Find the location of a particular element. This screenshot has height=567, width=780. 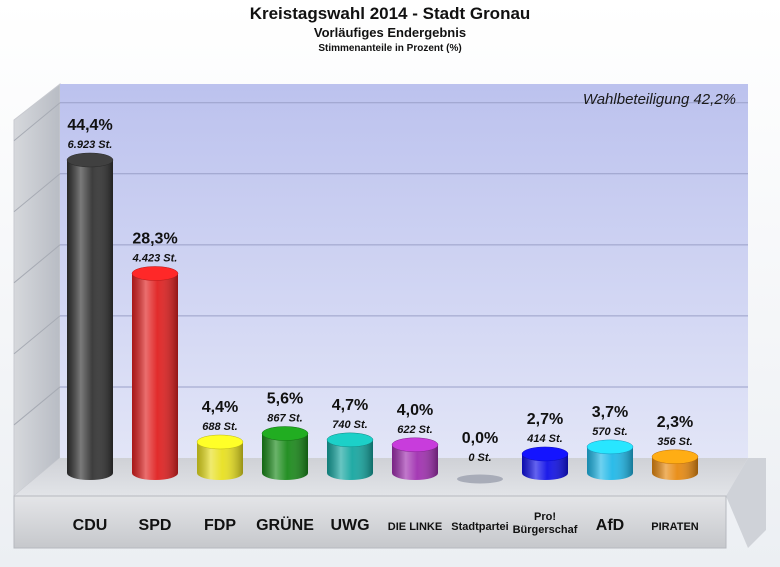

category-label: UWG is located at coordinates (349, 525).